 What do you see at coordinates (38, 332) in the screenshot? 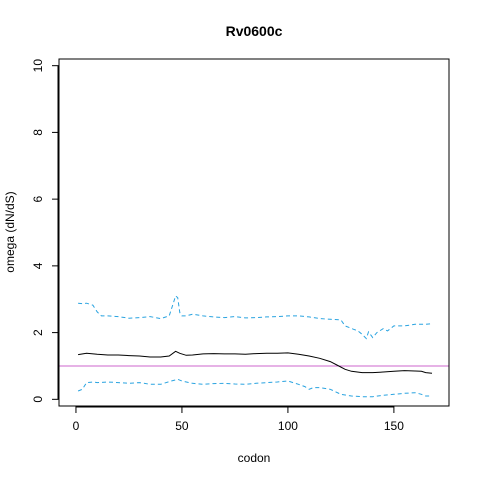
I see `y-tick-label: 2` at bounding box center [38, 332].